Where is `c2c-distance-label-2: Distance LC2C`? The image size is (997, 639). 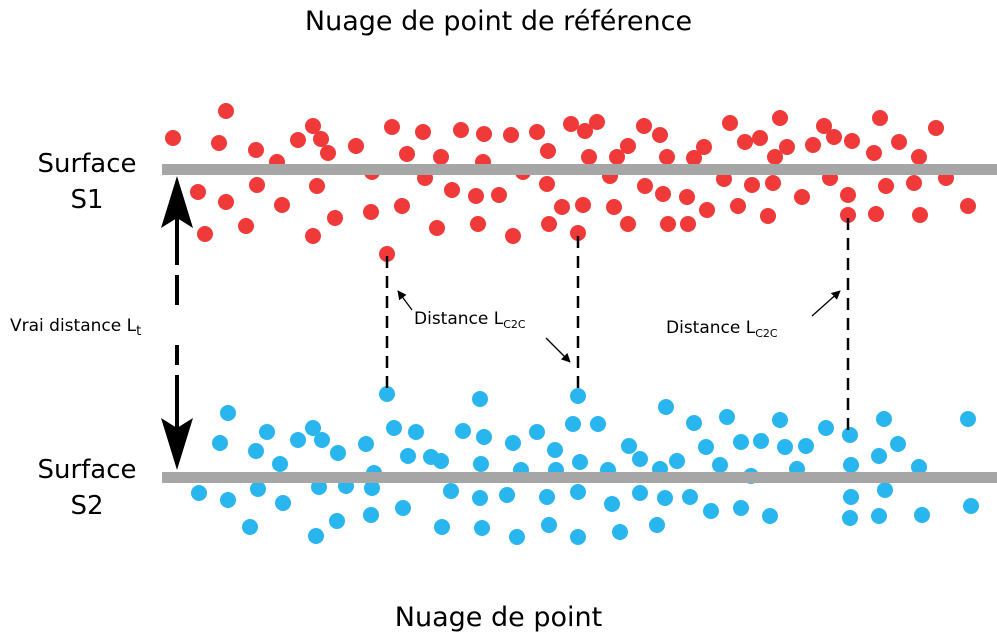
c2c-distance-label-2: Distance LC2C is located at coordinates (722, 329).